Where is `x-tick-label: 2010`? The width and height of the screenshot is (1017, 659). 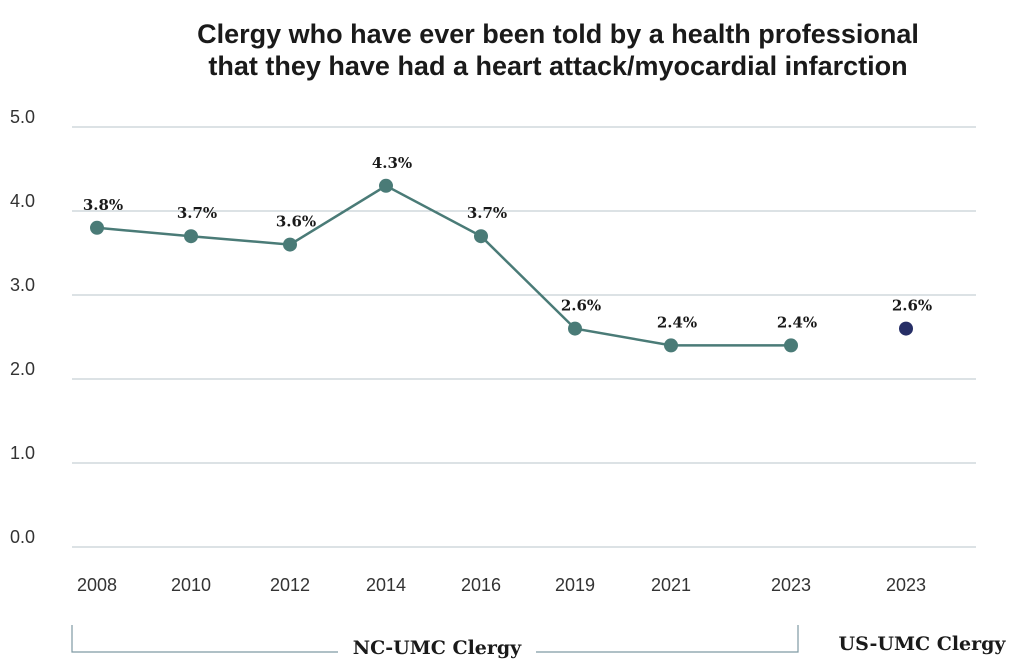
x-tick-label: 2010 is located at coordinates (191, 585).